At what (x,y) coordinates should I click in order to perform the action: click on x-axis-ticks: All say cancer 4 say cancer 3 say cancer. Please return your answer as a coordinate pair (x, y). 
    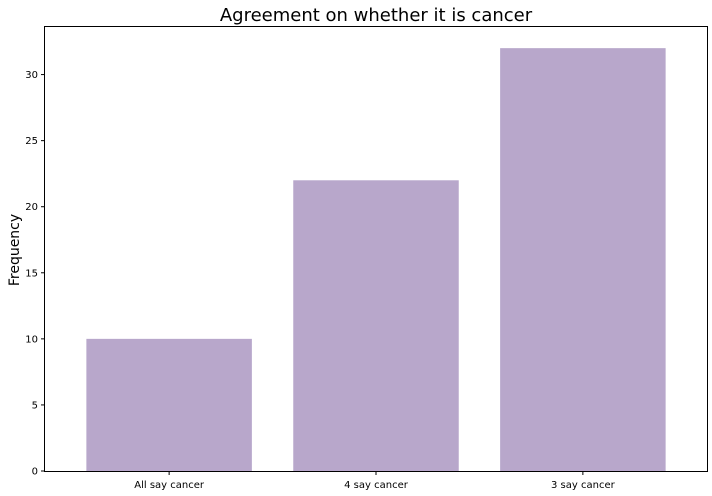
    Looking at the image, I should click on (375, 481).